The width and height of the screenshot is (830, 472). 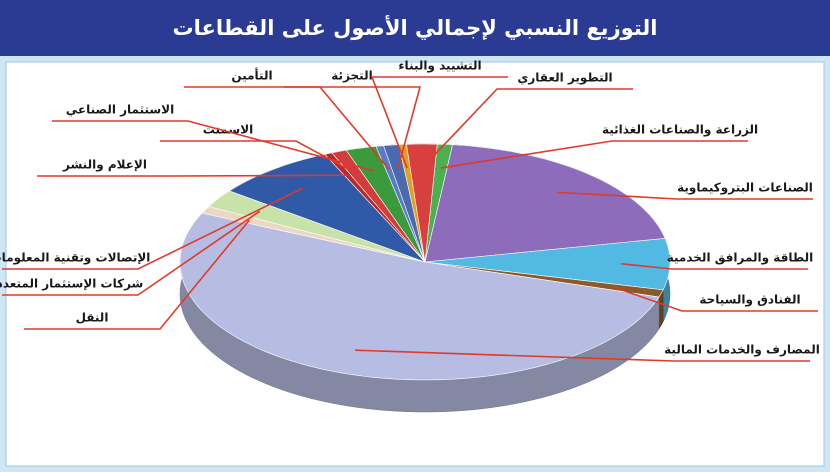 I want to click on slice-label: الفنادق والسياحة, so click(x=749, y=300).